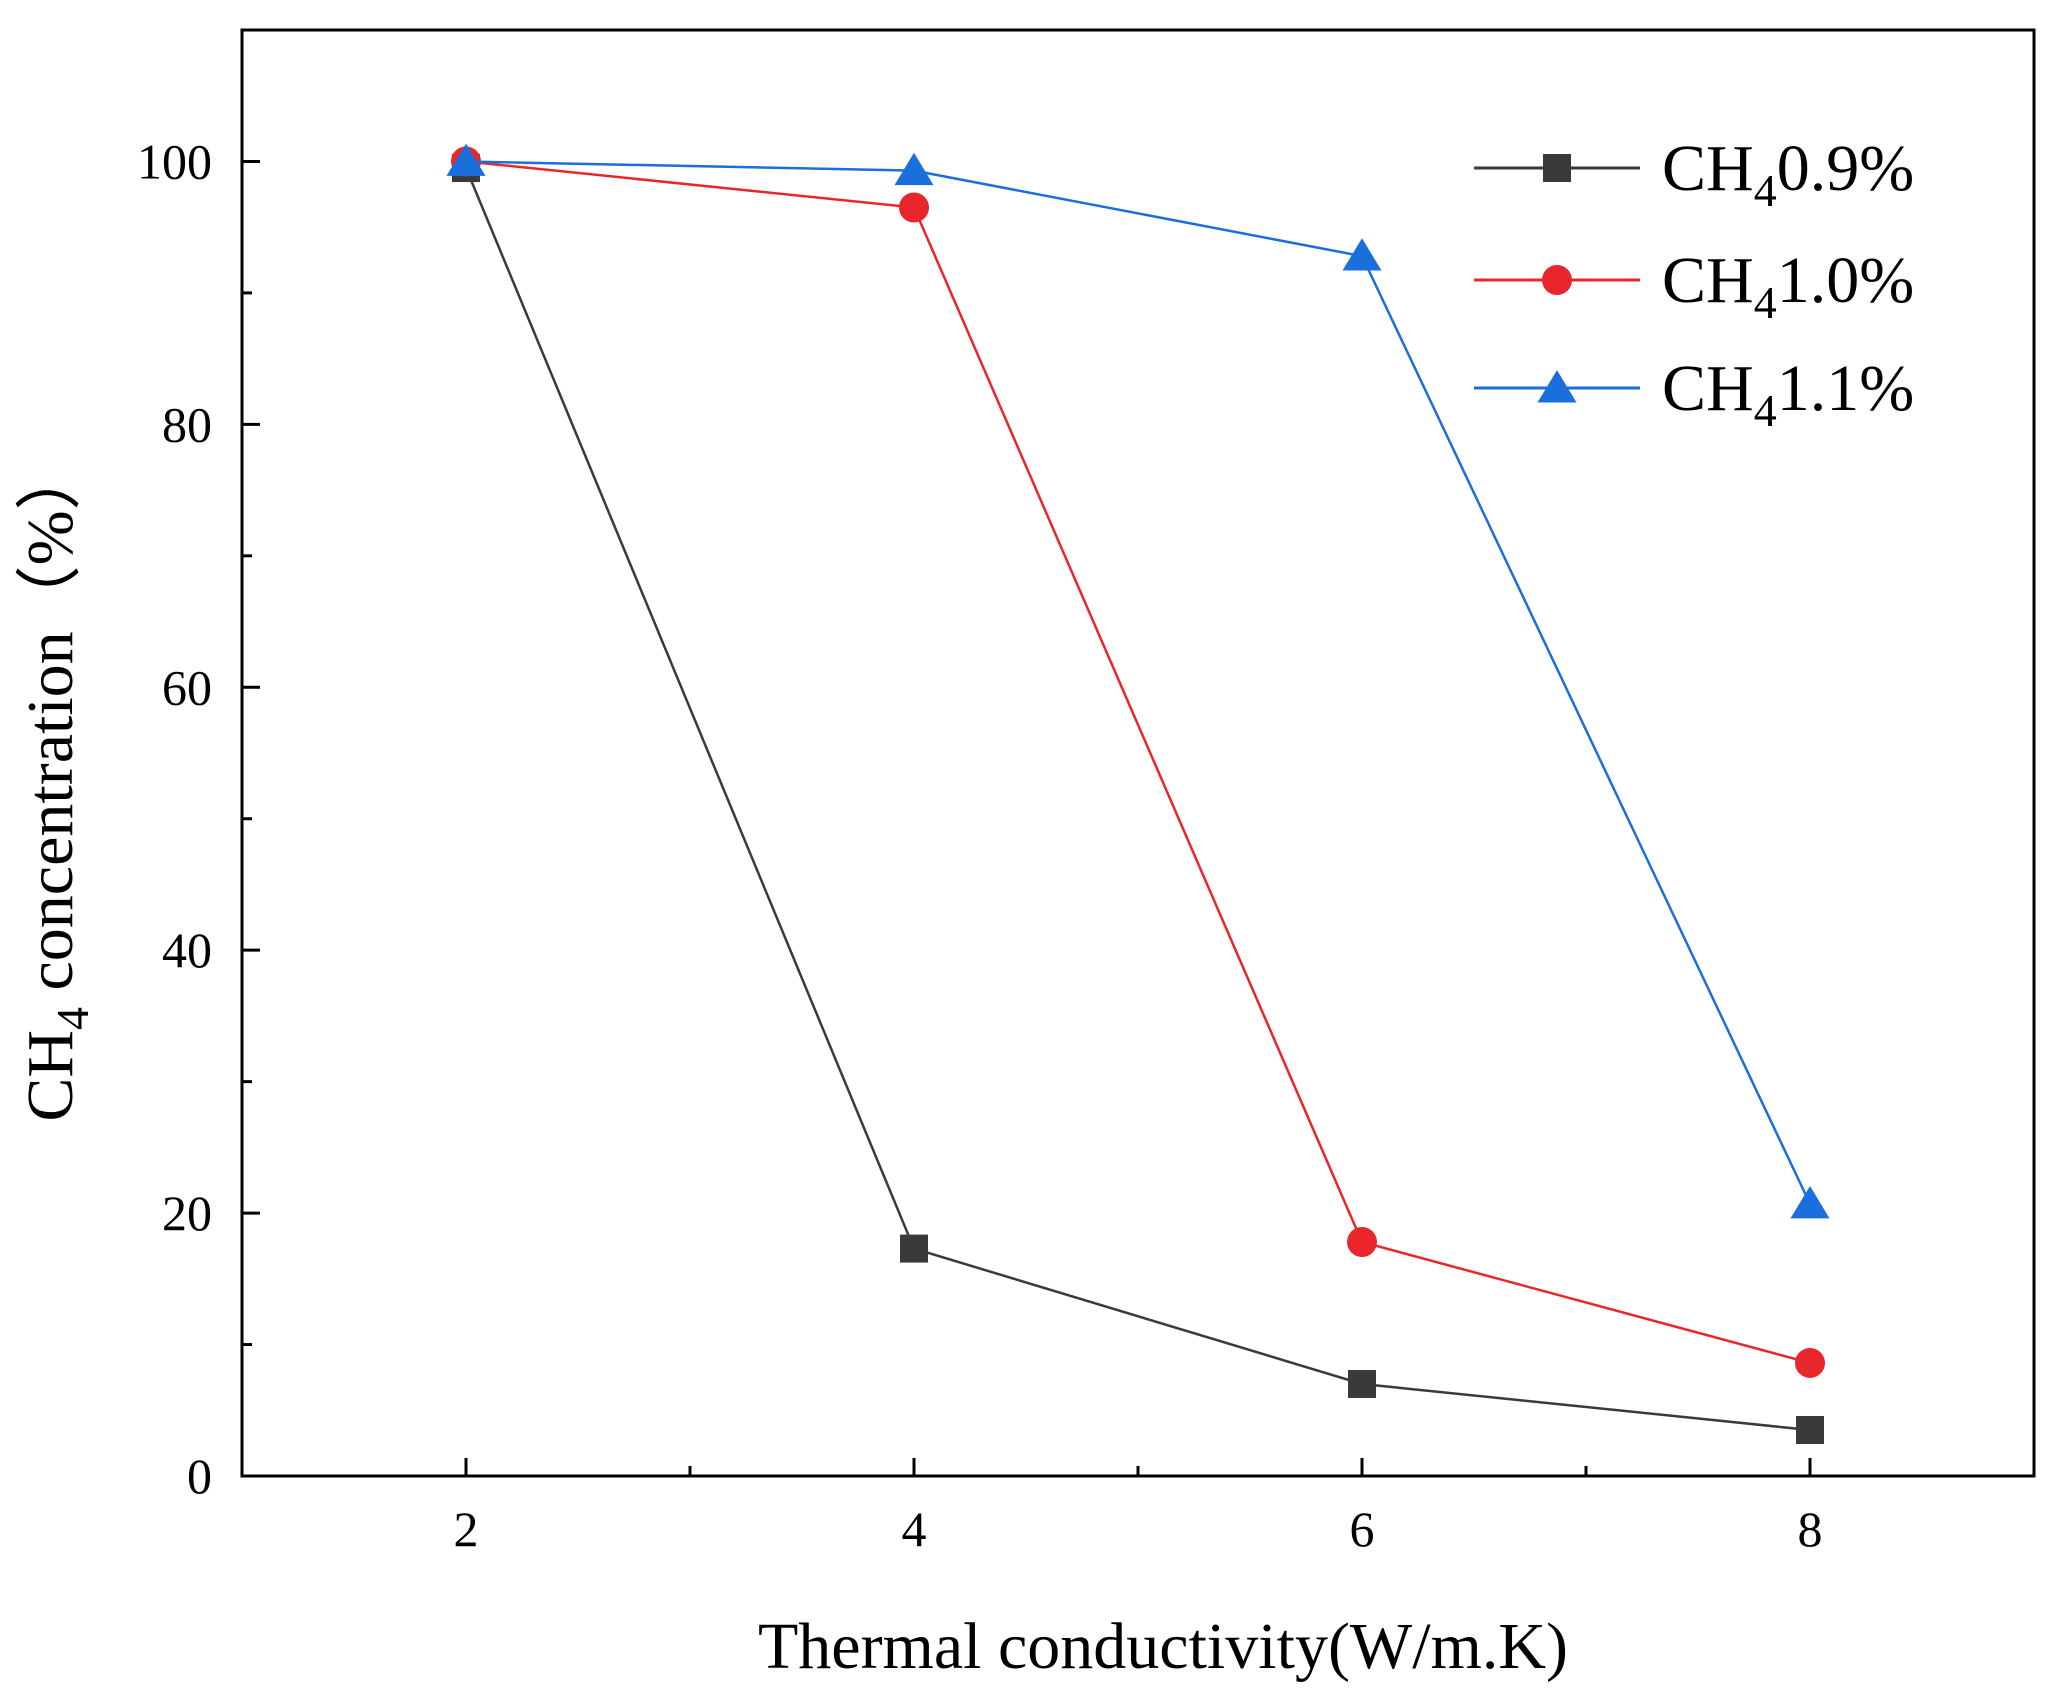 The image size is (2066, 1690). What do you see at coordinates (1163, 1646) in the screenshot?
I see `x-axis-title: Thermal conductivity(W/m.K)` at bounding box center [1163, 1646].